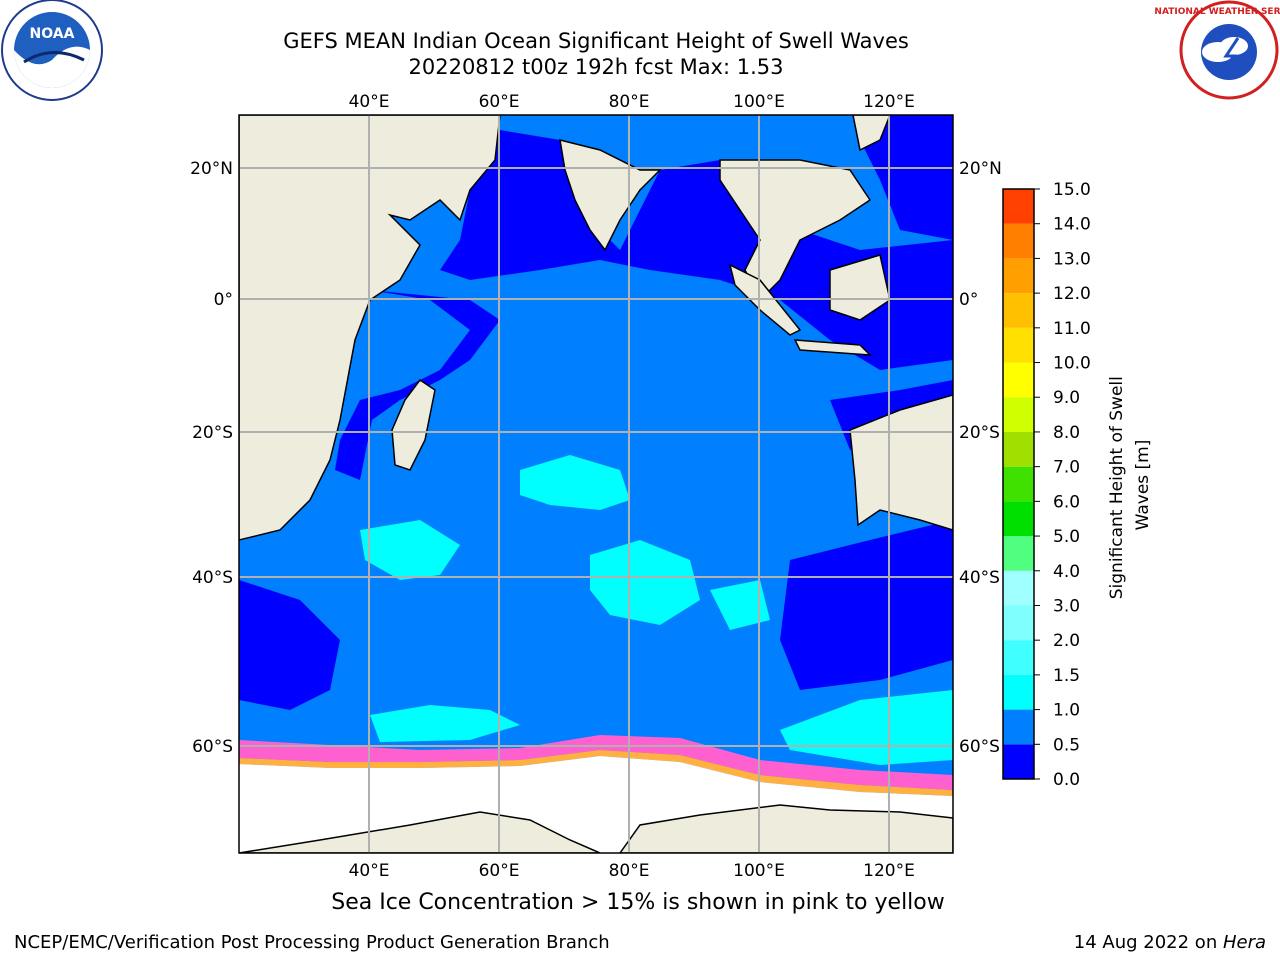 Image resolution: width=1280 pixels, height=960 pixels. What do you see at coordinates (1066, 572) in the screenshot?
I see `colorbar-tick-label: 4.0` at bounding box center [1066, 572].